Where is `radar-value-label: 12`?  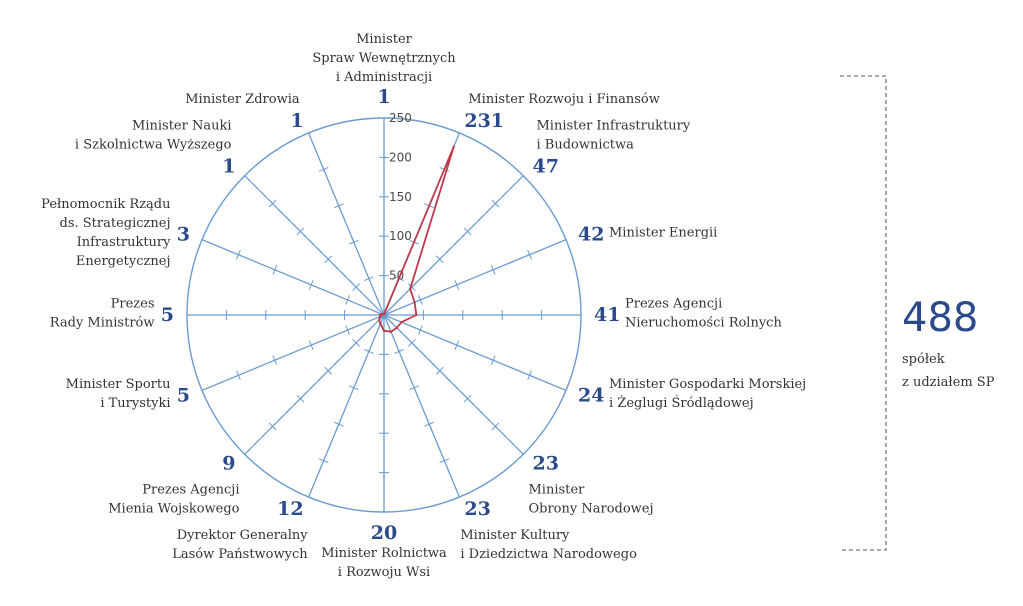
radar-value-label: 12 is located at coordinates (290, 509).